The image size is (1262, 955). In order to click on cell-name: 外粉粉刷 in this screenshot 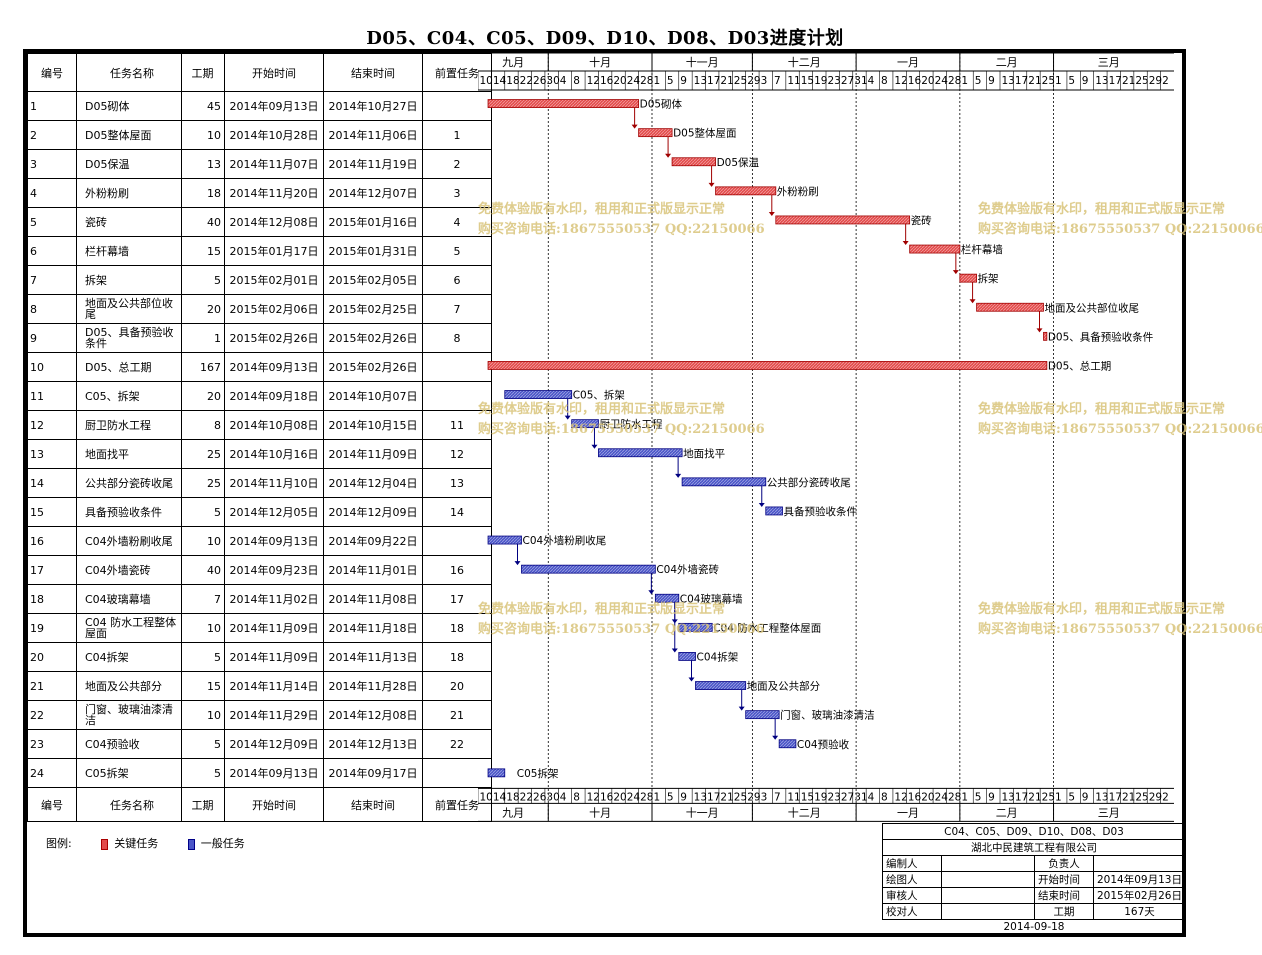, I will do `click(129, 193)`.